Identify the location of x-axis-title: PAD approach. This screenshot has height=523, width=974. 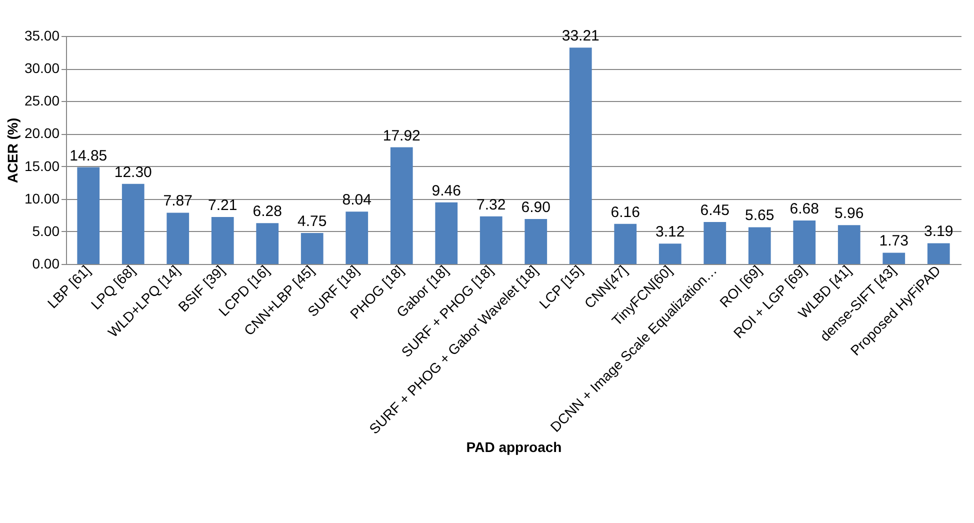
(514, 447).